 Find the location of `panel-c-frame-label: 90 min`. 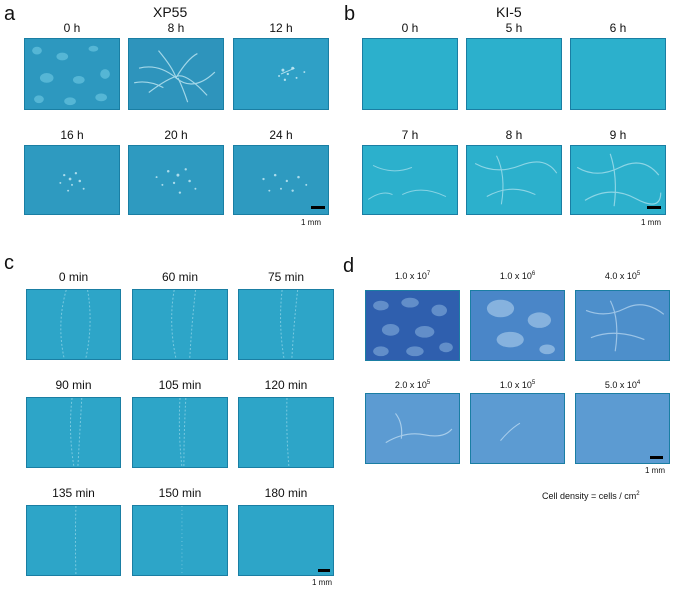

panel-c-frame-label: 90 min is located at coordinates (73, 385).